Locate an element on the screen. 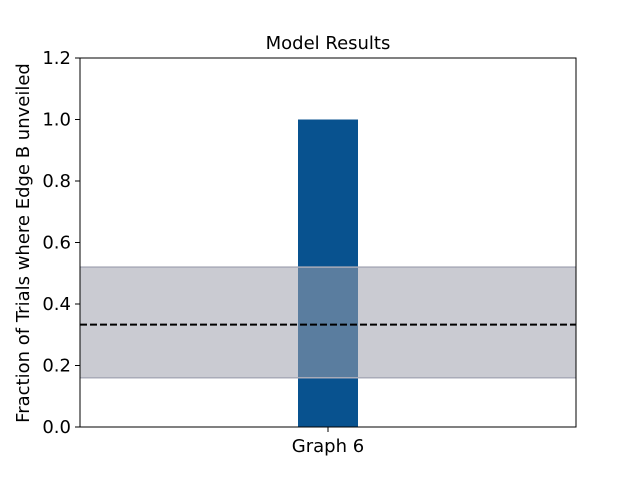 This screenshot has height=484, width=640. y-tick-label: 0.2 is located at coordinates (56, 366).